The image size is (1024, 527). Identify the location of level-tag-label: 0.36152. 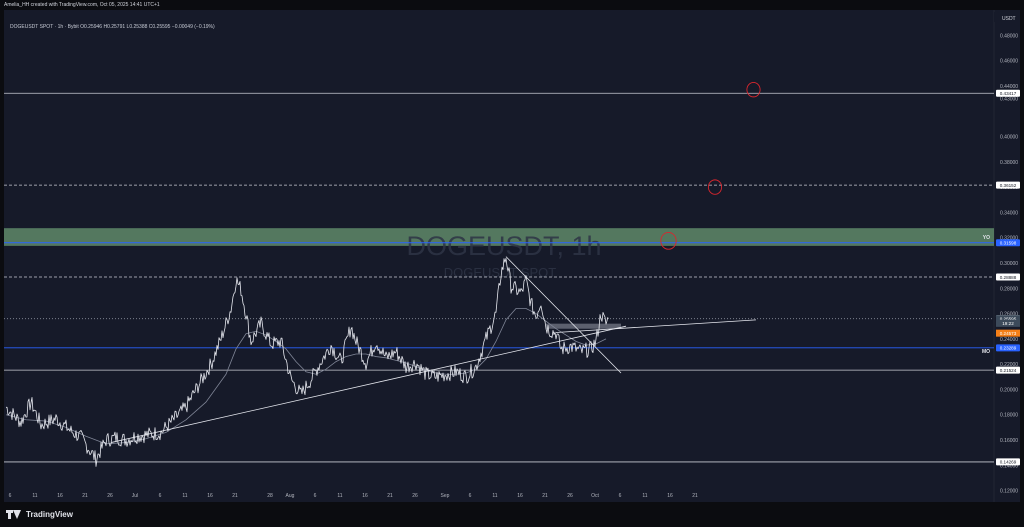
(1008, 185).